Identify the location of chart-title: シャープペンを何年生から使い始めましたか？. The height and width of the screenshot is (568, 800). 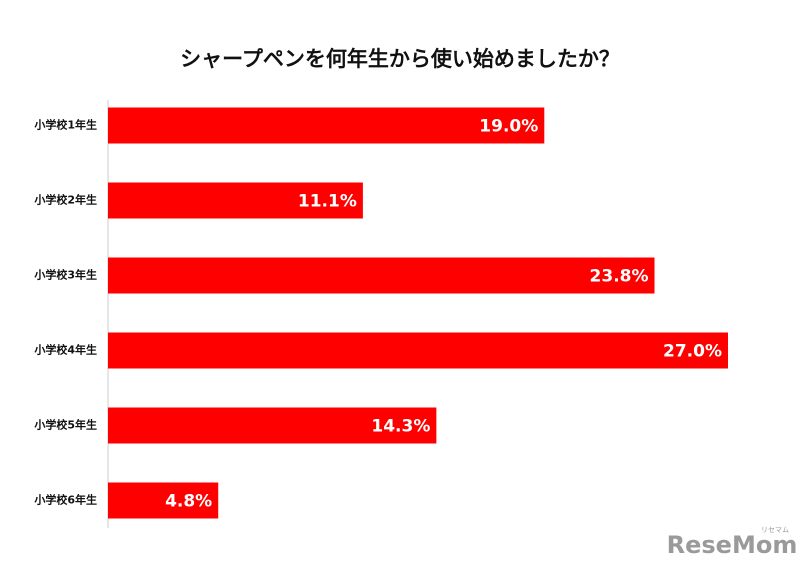
(400, 59).